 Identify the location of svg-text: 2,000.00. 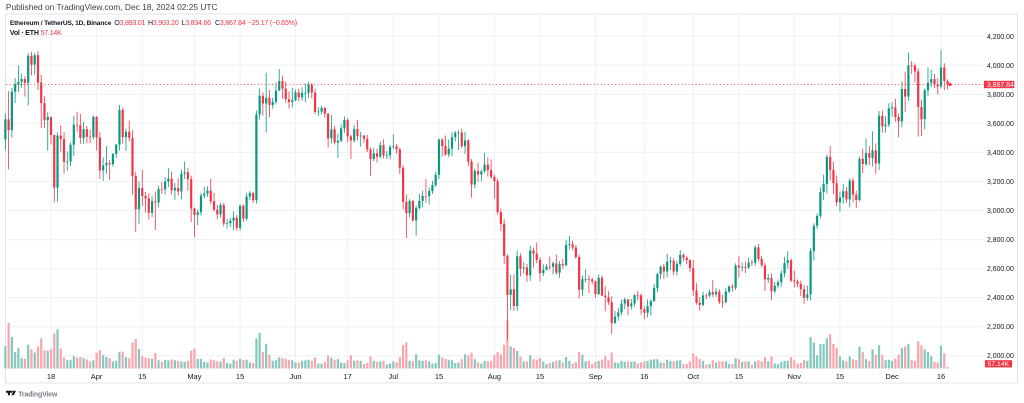
(1000, 356).